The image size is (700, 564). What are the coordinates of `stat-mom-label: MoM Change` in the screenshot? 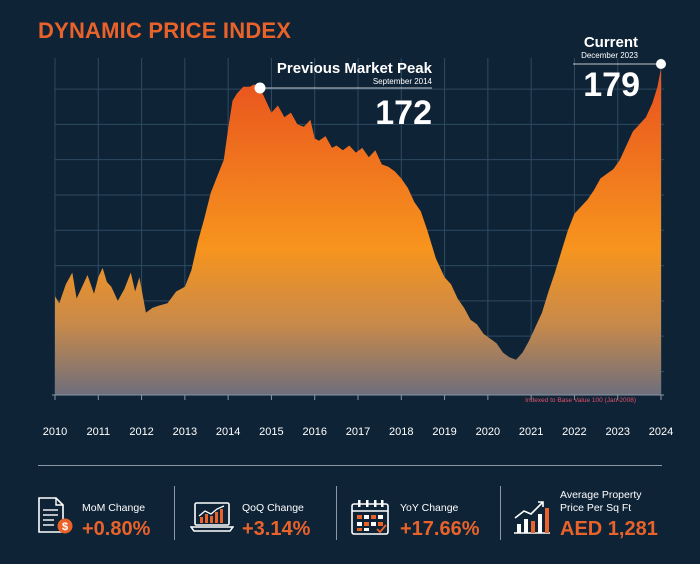 It's located at (114, 508).